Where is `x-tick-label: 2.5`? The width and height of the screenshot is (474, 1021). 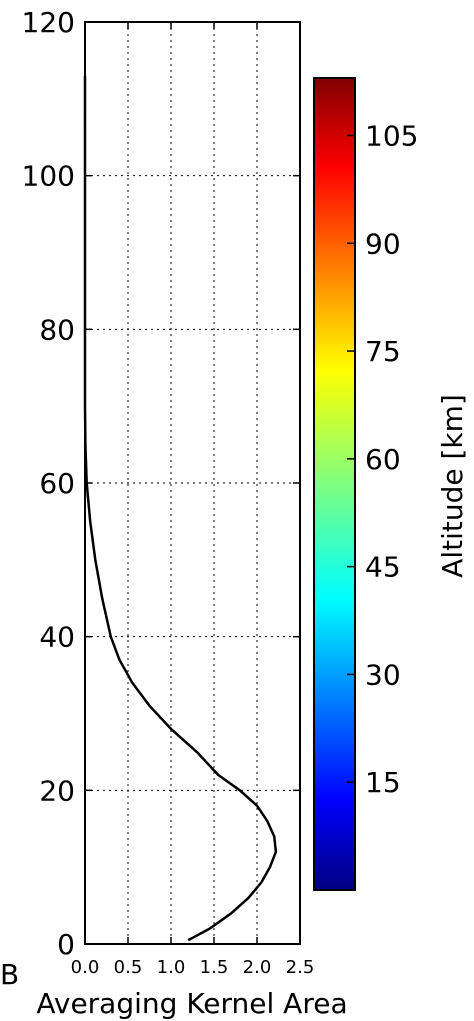 x-tick-label: 2.5 is located at coordinates (300, 967).